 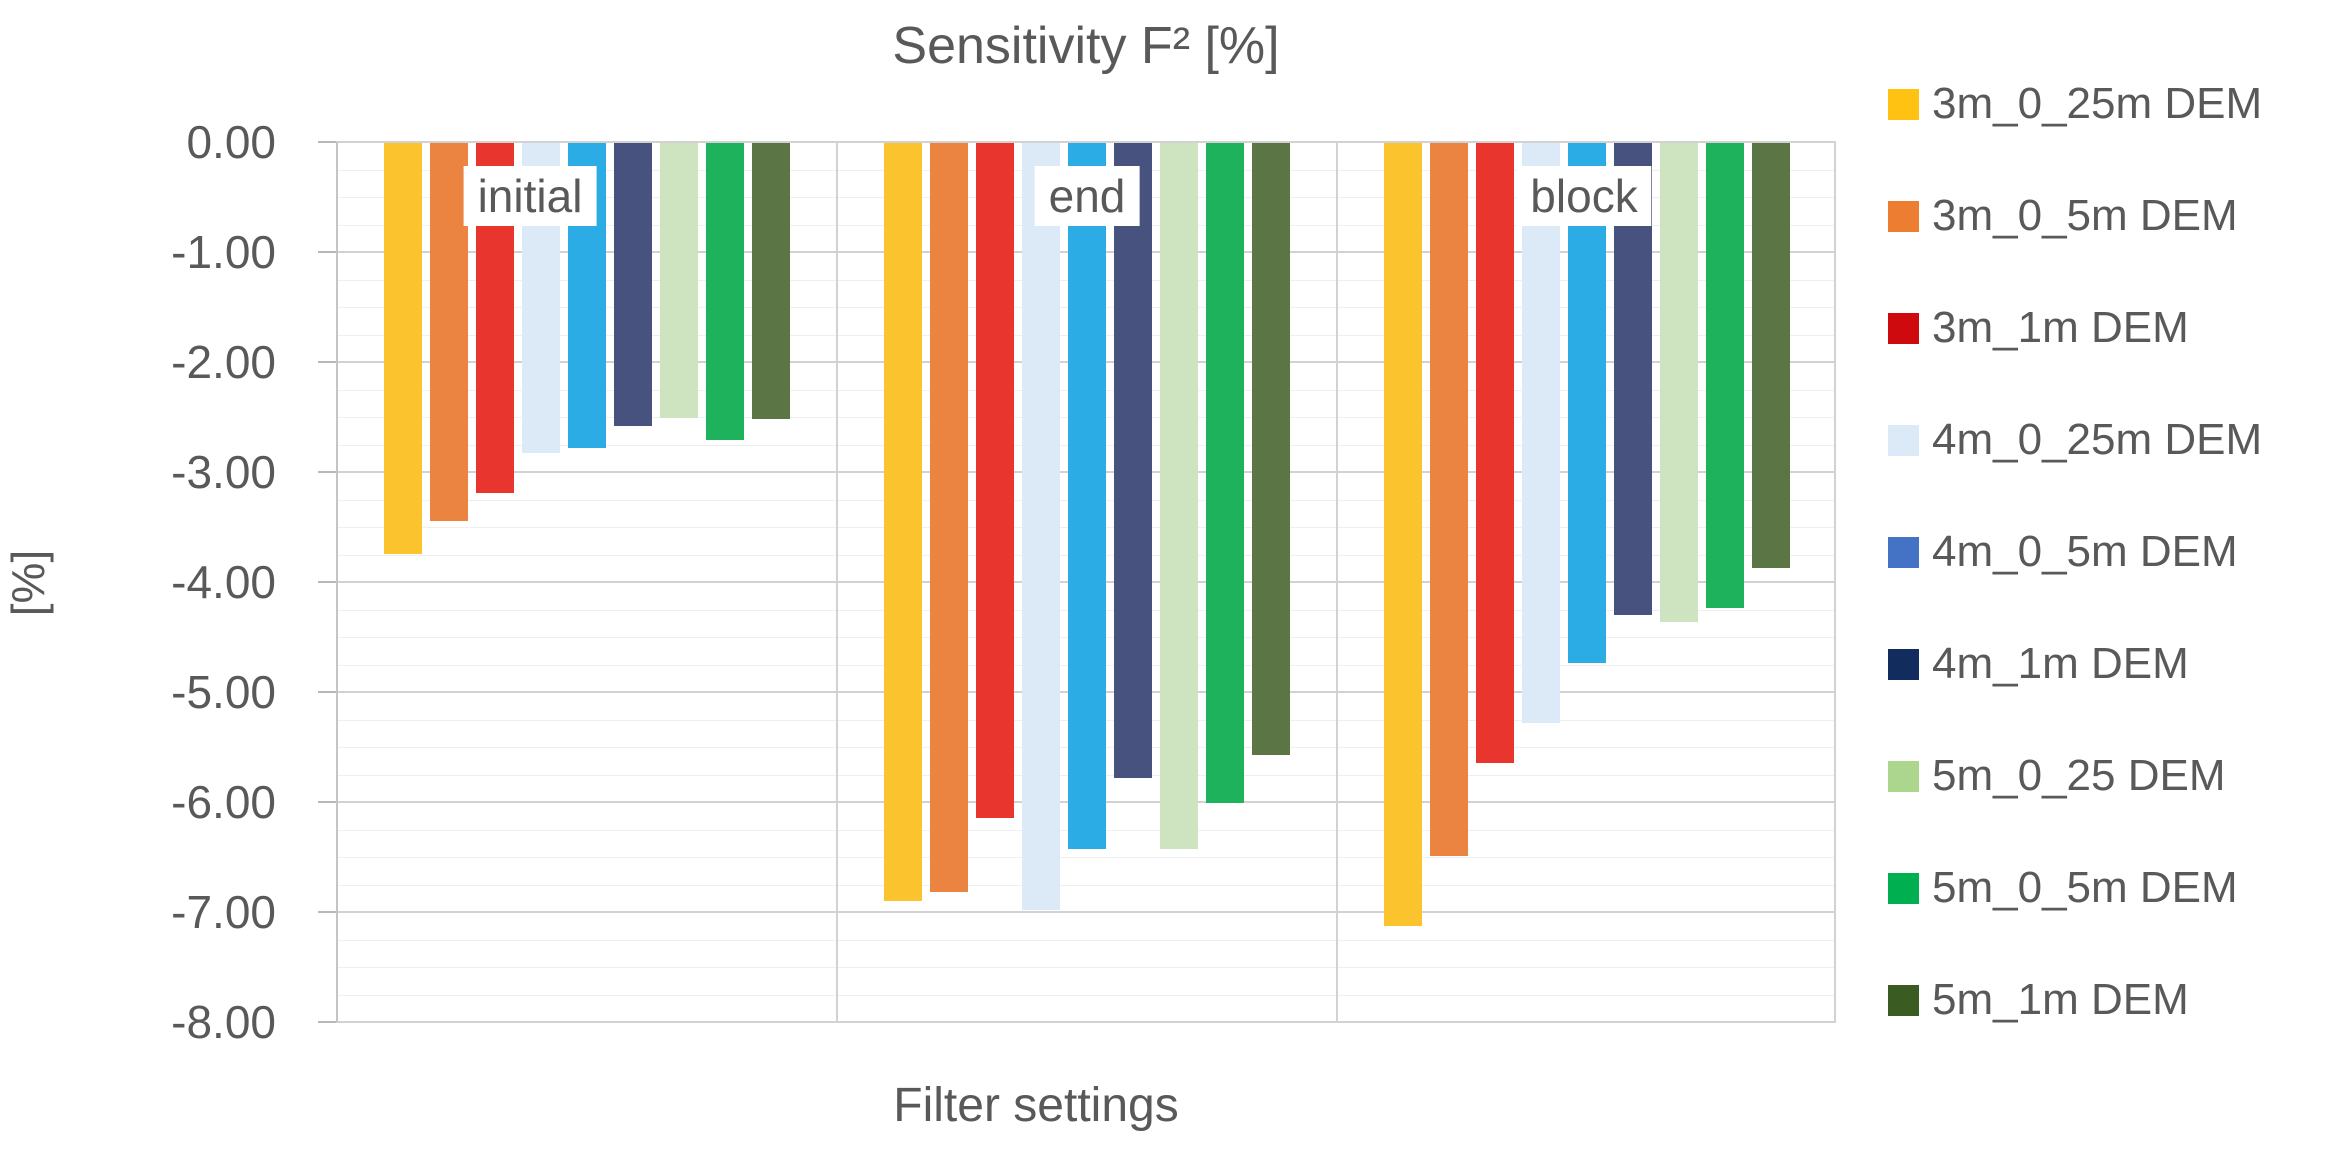 I want to click on bar-5m_1m-DEM-initial, so click(x=771, y=281).